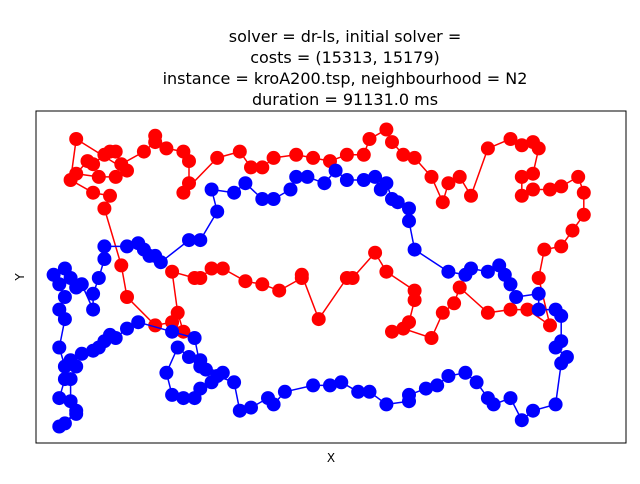 Image resolution: width=640 pixels, height=484 pixels. Describe the element at coordinates (331, 458) in the screenshot. I see `x-axis-label: X` at that location.